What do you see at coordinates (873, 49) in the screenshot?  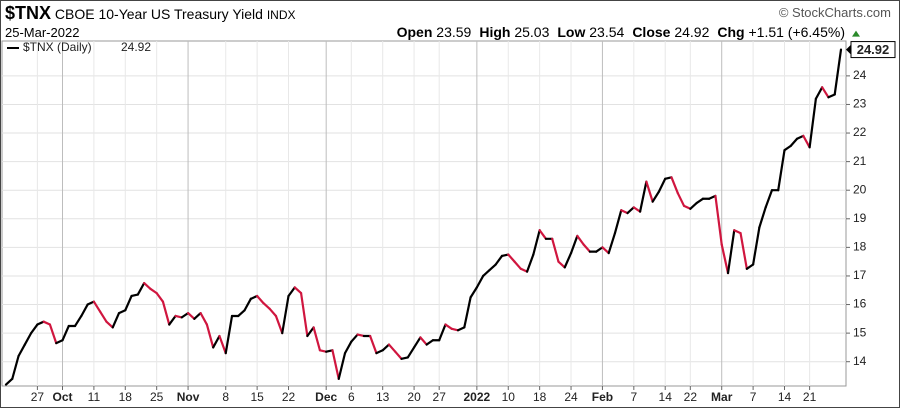 I see `last-value-tag: 24.92` at bounding box center [873, 49].